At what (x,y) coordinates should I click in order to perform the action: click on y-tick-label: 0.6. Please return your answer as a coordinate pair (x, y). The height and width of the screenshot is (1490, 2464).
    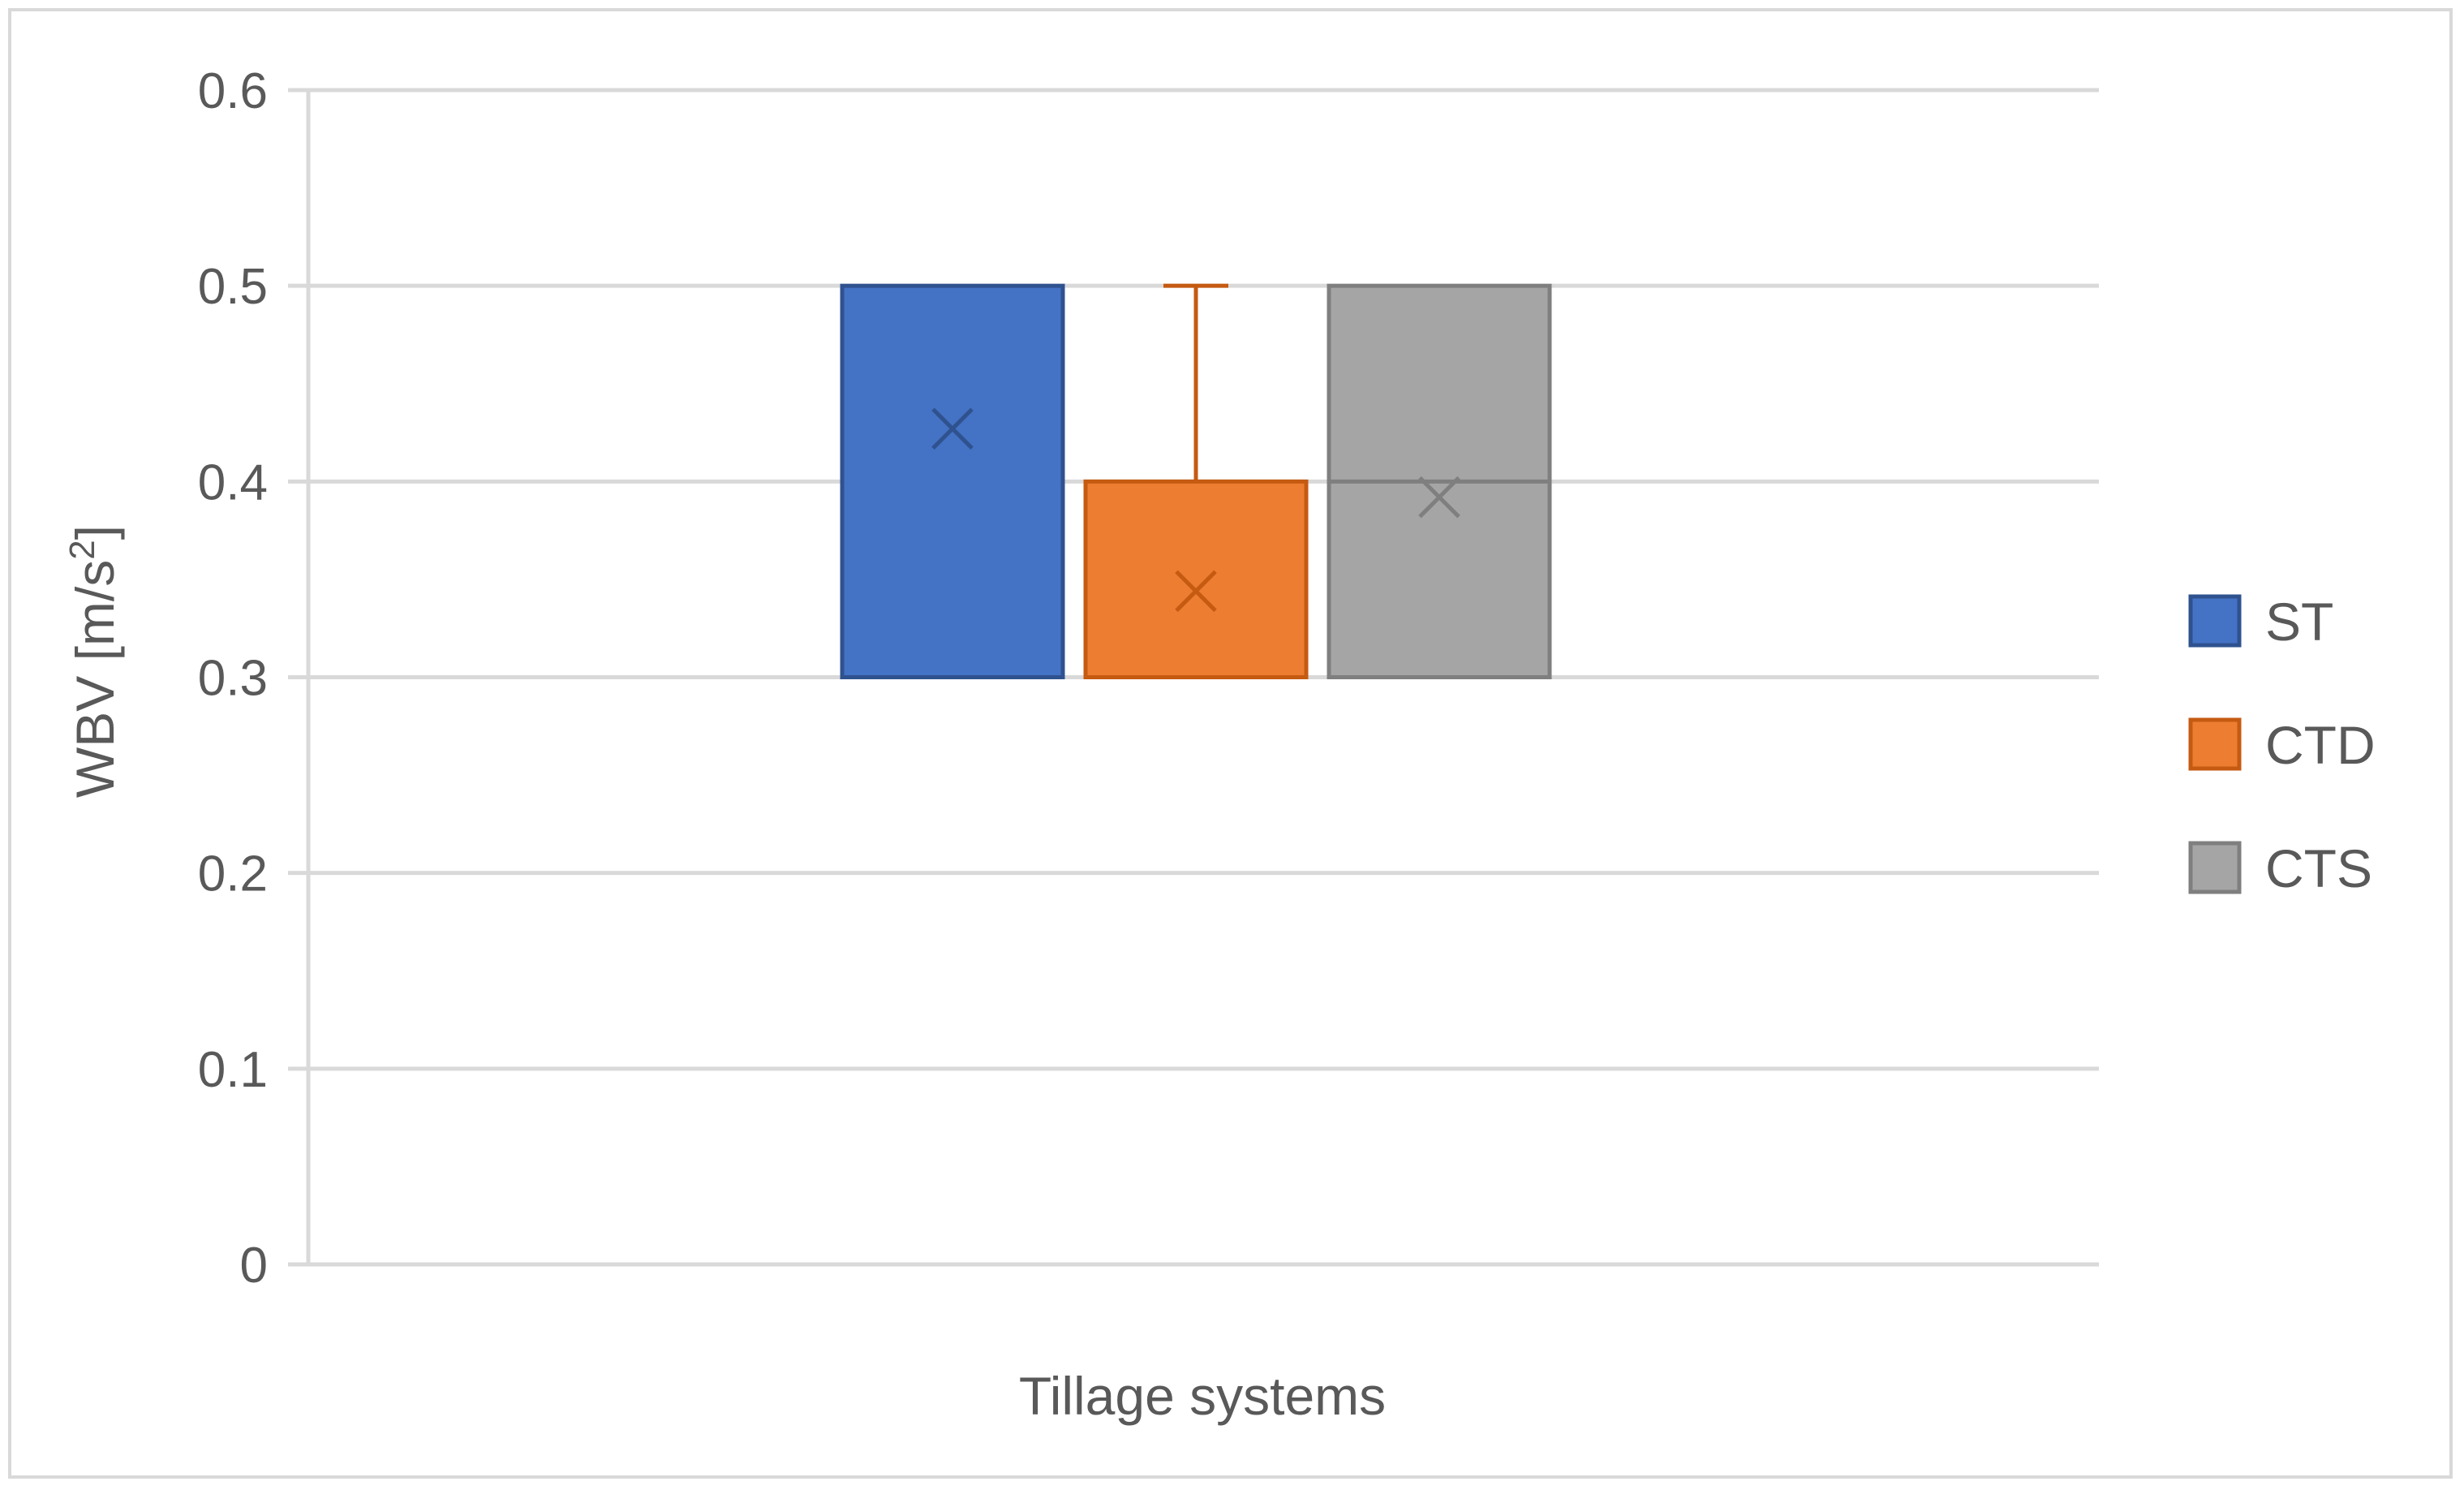
    Looking at the image, I should click on (233, 91).